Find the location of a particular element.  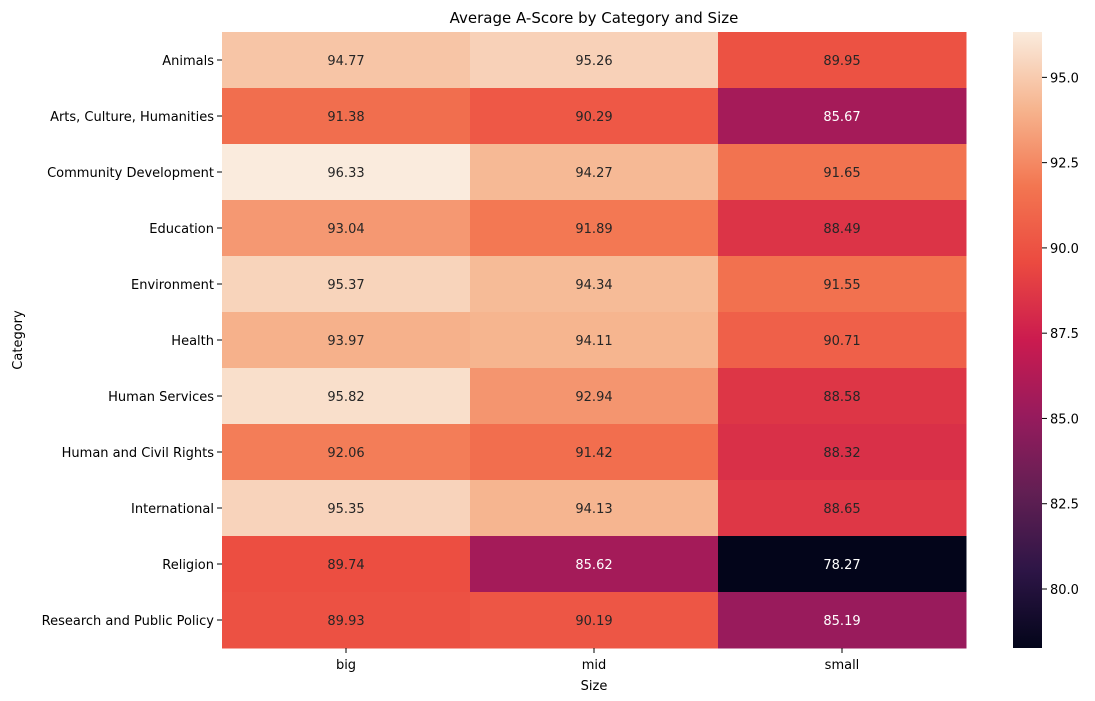

colorbar-tick-label: 87.5 is located at coordinates (1064, 334).